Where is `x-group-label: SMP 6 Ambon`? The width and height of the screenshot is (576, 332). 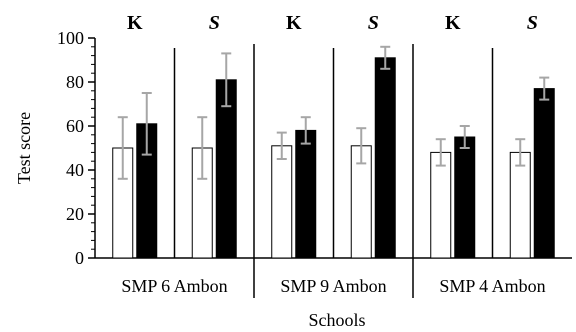 x-group-label: SMP 6 Ambon is located at coordinates (174, 286).